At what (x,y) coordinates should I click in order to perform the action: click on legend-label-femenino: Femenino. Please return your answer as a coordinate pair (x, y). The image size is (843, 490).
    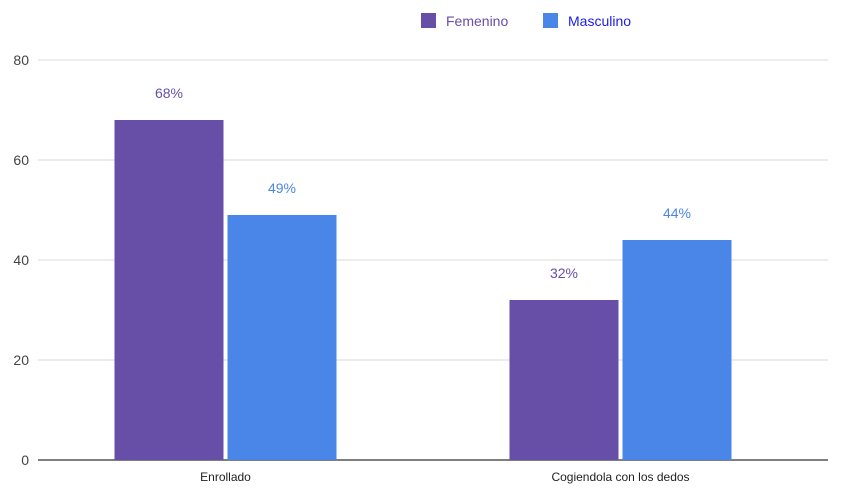
    Looking at the image, I should click on (477, 21).